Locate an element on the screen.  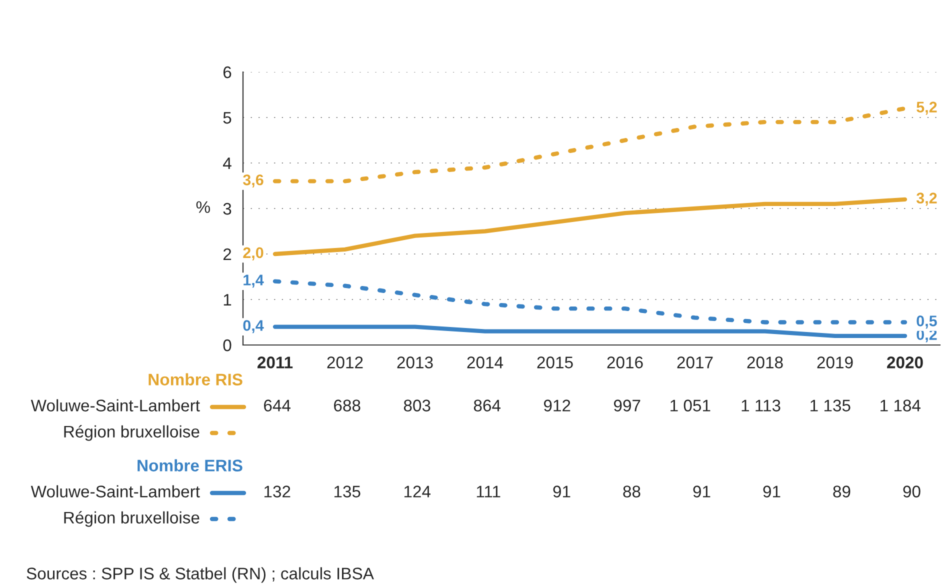
y-tick-label: 4 is located at coordinates (227, 164).